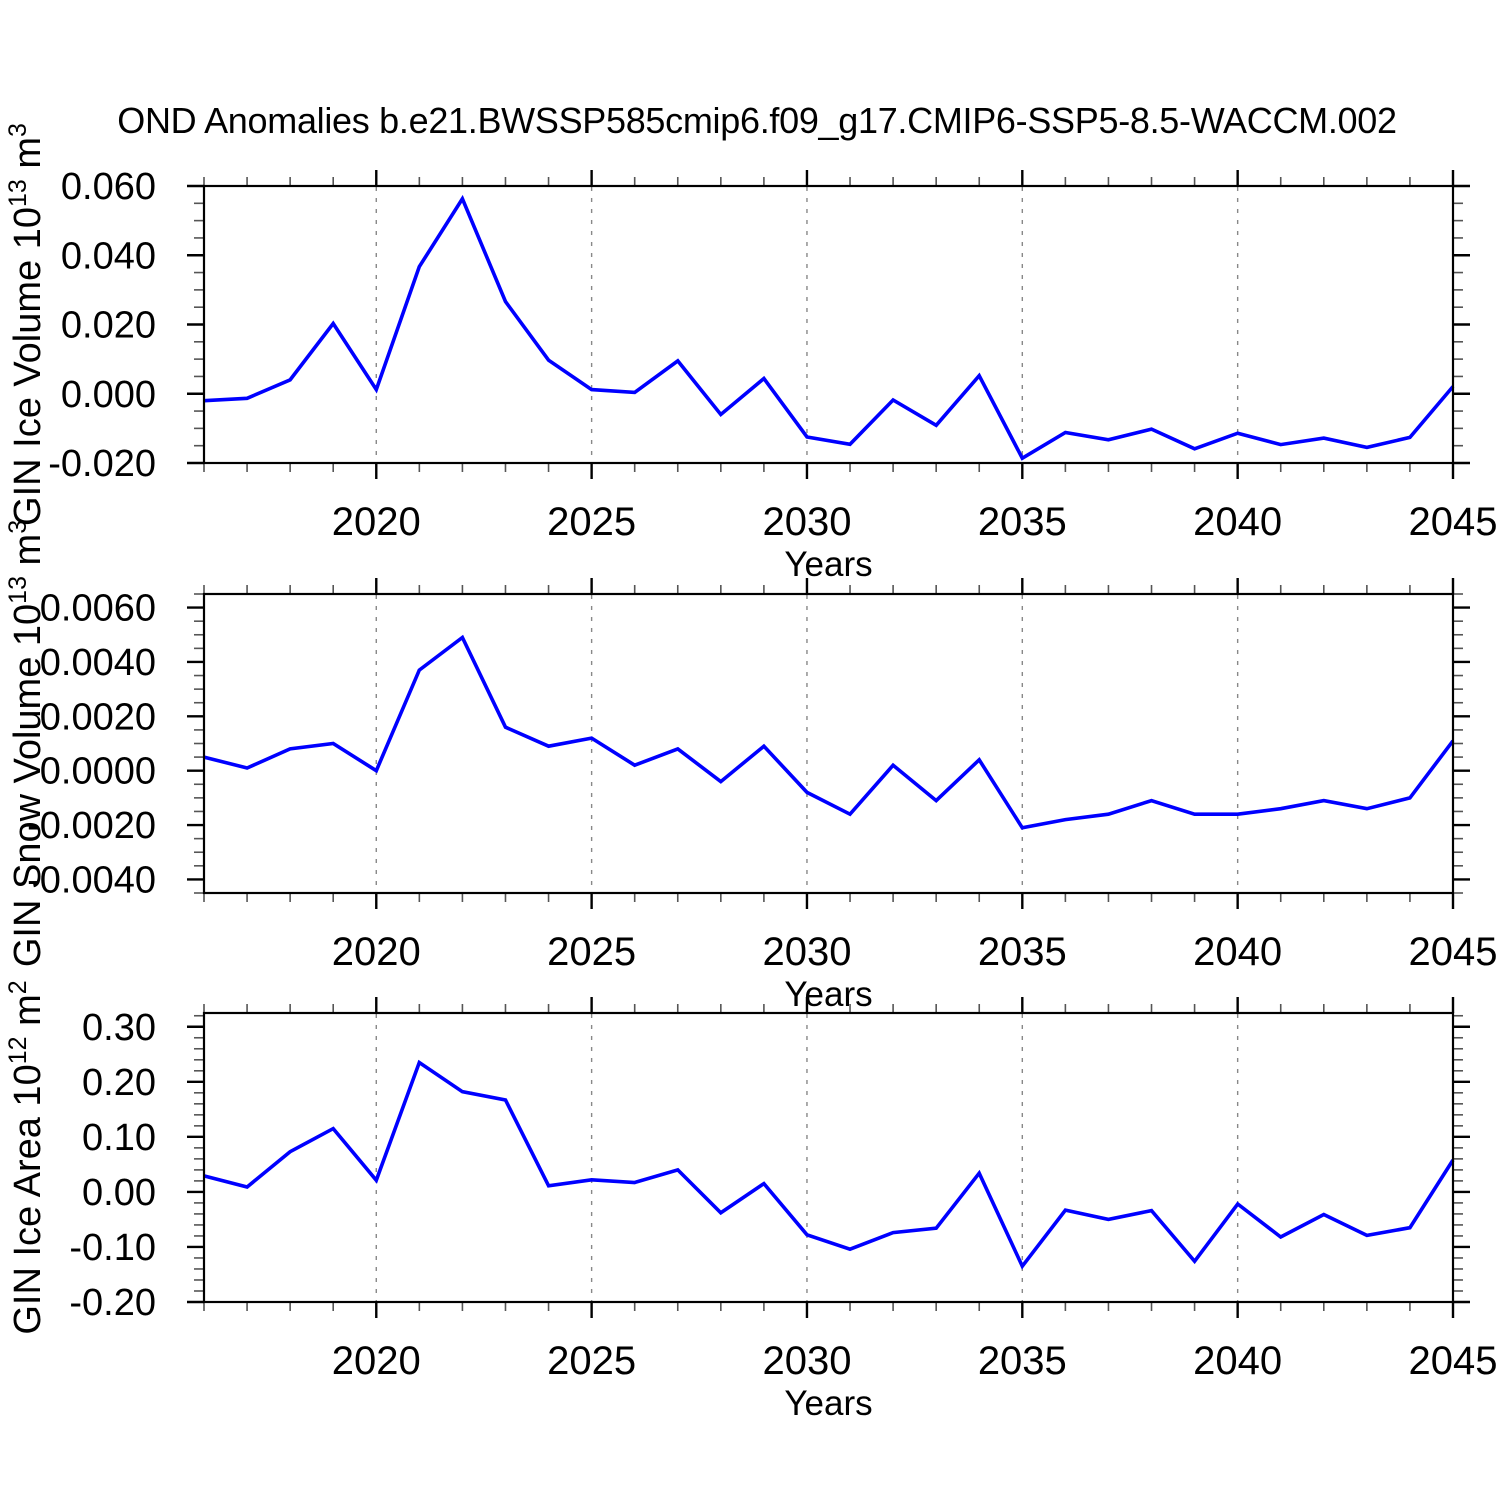  What do you see at coordinates (102, 464) in the screenshot?
I see `y-tick-label: -0.020` at bounding box center [102, 464].